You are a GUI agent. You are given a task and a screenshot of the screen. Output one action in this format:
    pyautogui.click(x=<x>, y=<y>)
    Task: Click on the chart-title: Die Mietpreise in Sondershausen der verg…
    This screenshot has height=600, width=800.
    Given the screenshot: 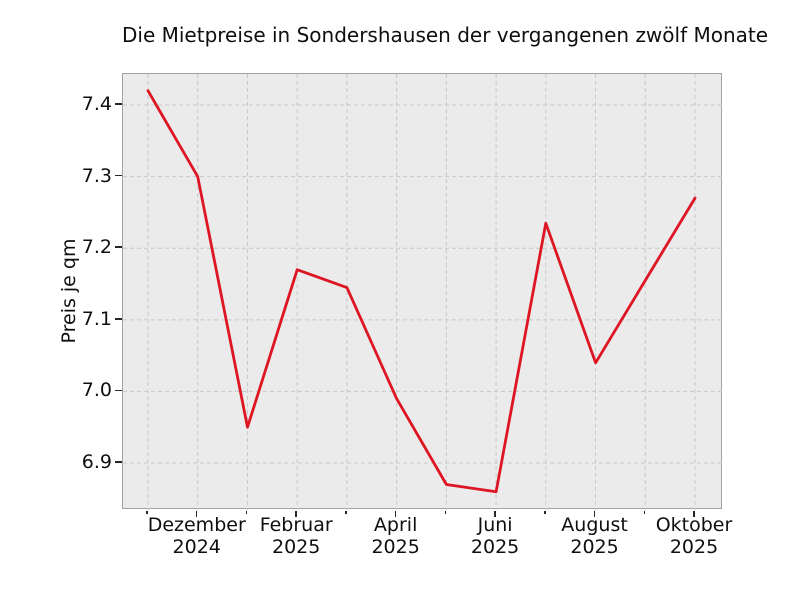 What is the action you would take?
    pyautogui.click(x=445, y=35)
    